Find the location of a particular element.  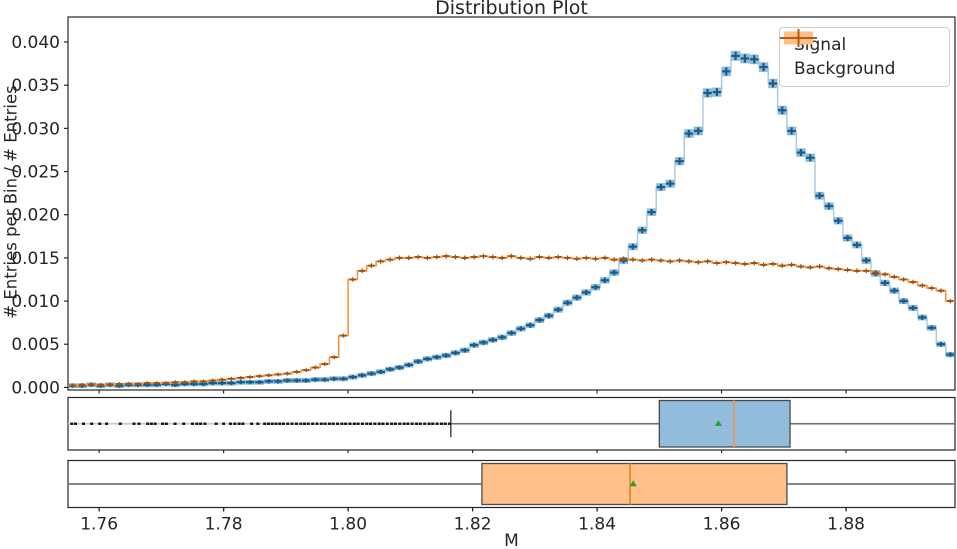

legend-item-background: Background is located at coordinates (860, 55).